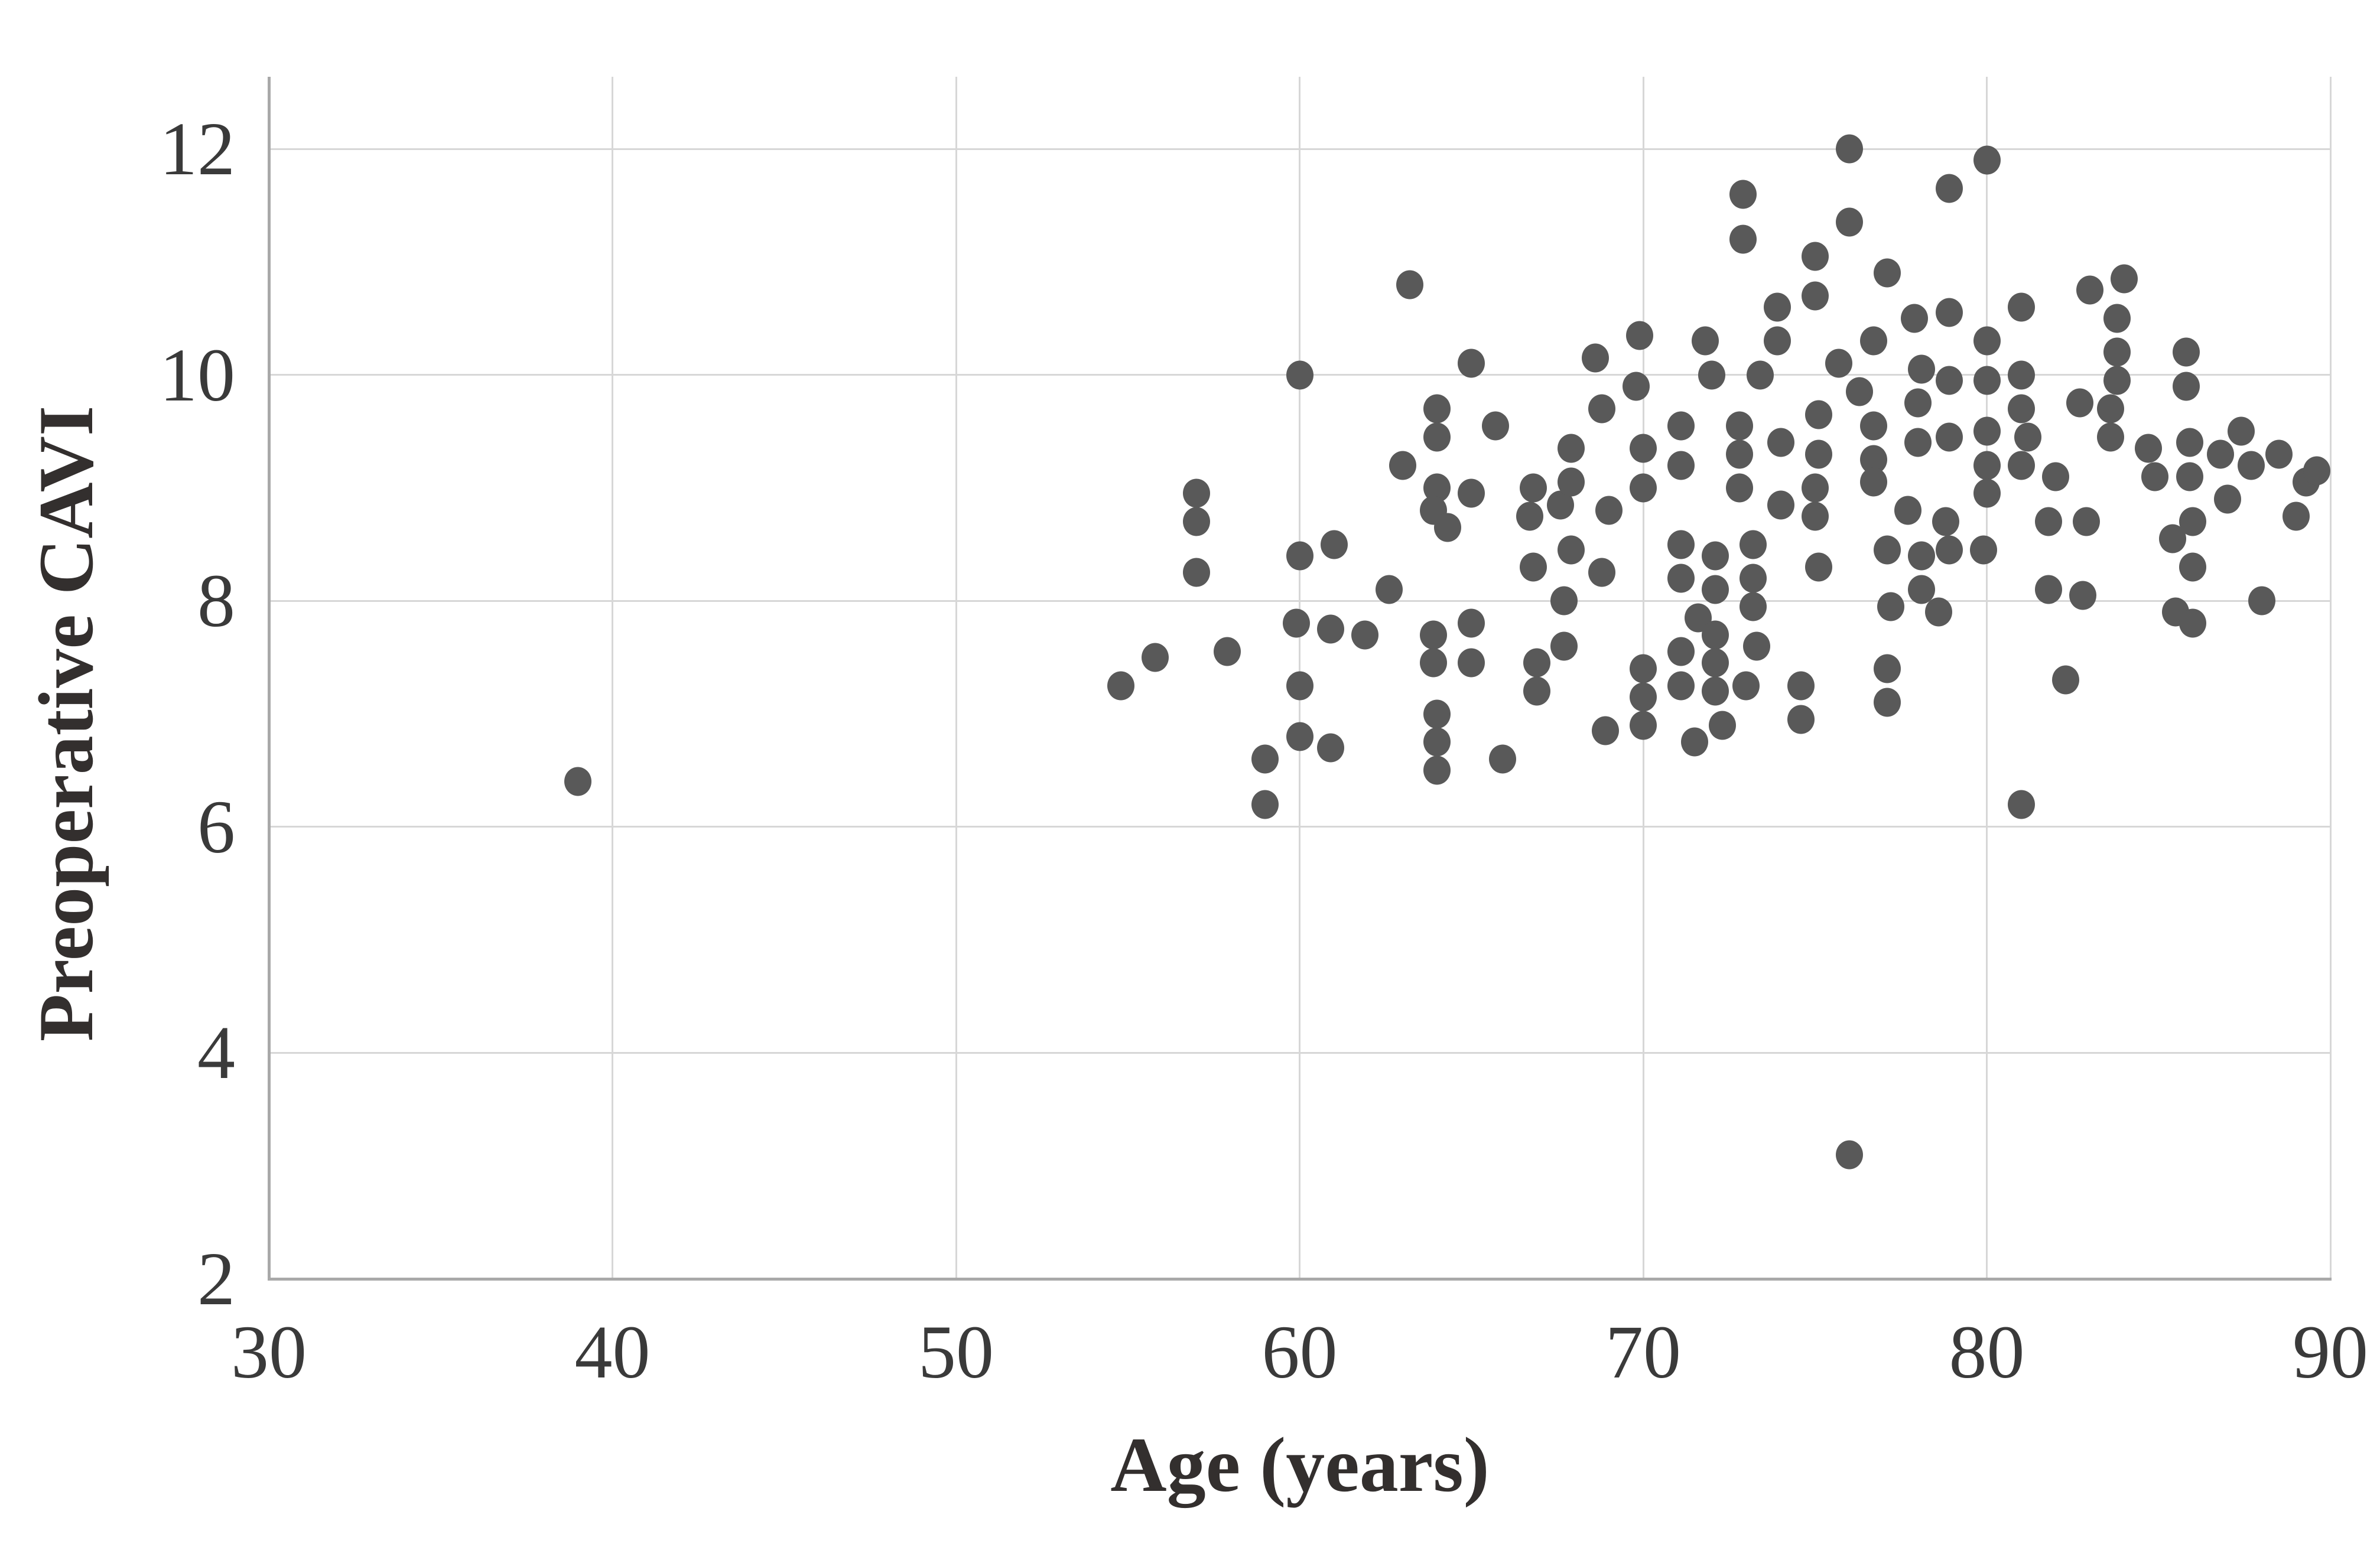 This screenshot has width=2380, height=1547. I want to click on y-tick-label: 4, so click(216, 1053).